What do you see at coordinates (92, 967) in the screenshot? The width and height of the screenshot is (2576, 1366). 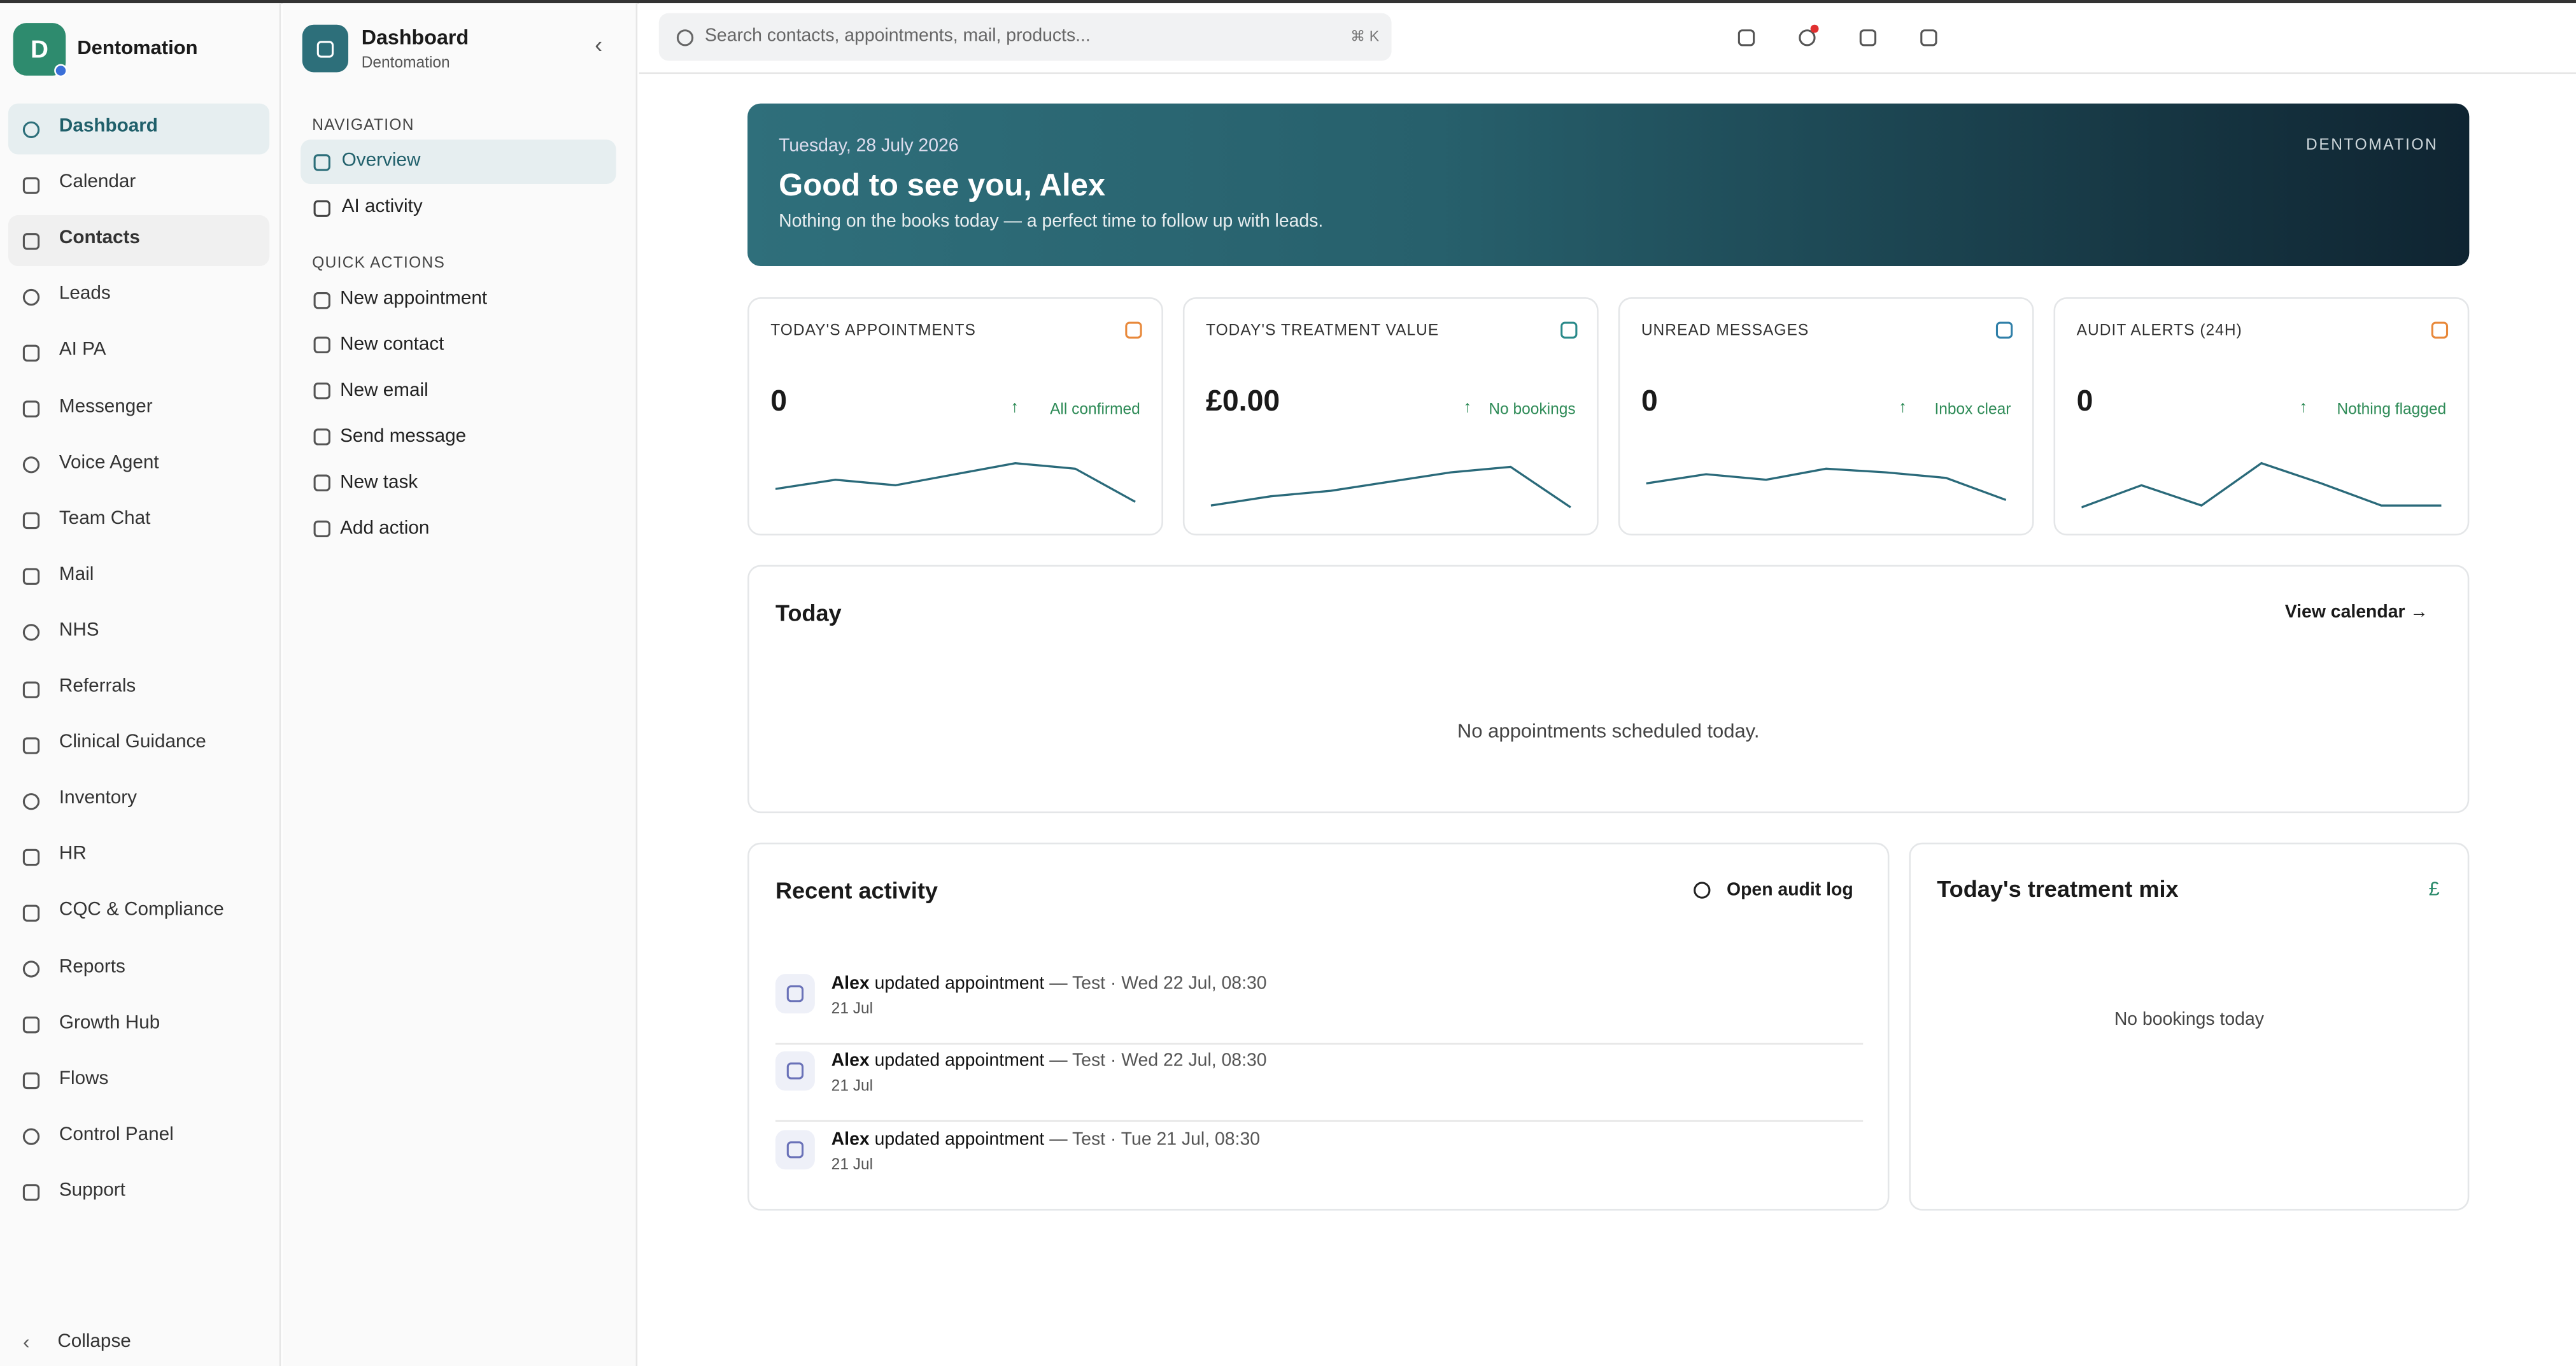 I see `nav-label: Reports` at bounding box center [92, 967].